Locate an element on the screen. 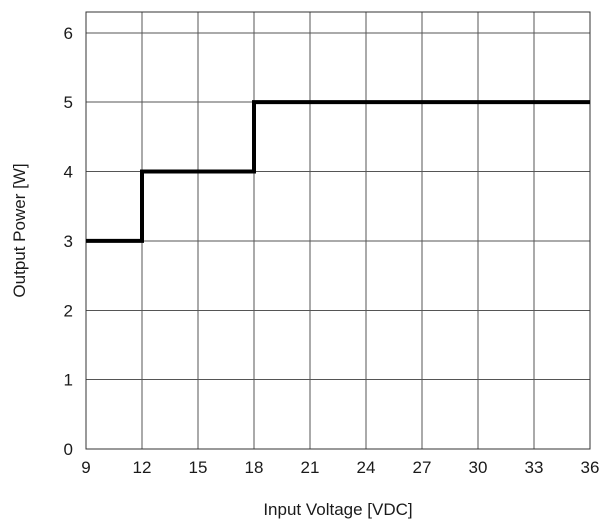  x-tick-label: 15 is located at coordinates (198, 467).